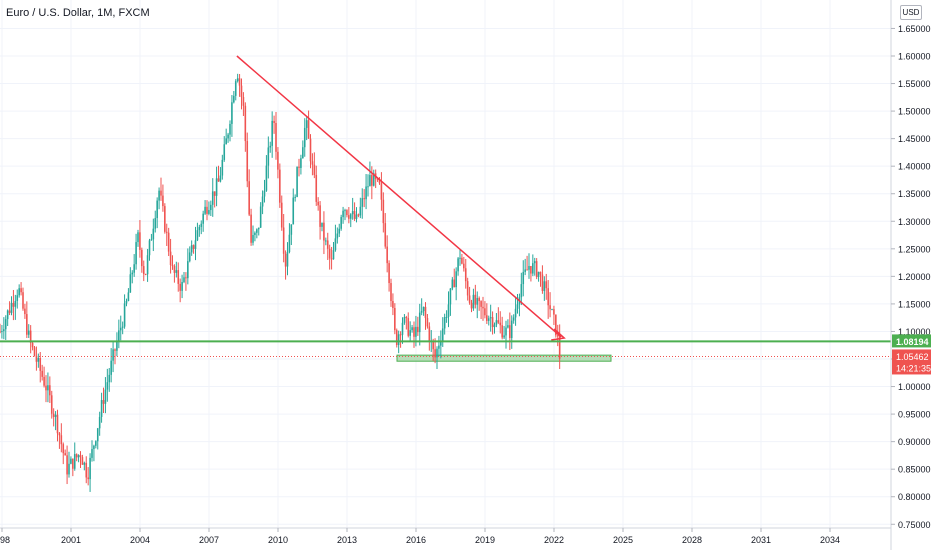 The image size is (932, 550). Describe the element at coordinates (485, 540) in the screenshot. I see `time-tick-label: 2019` at that location.